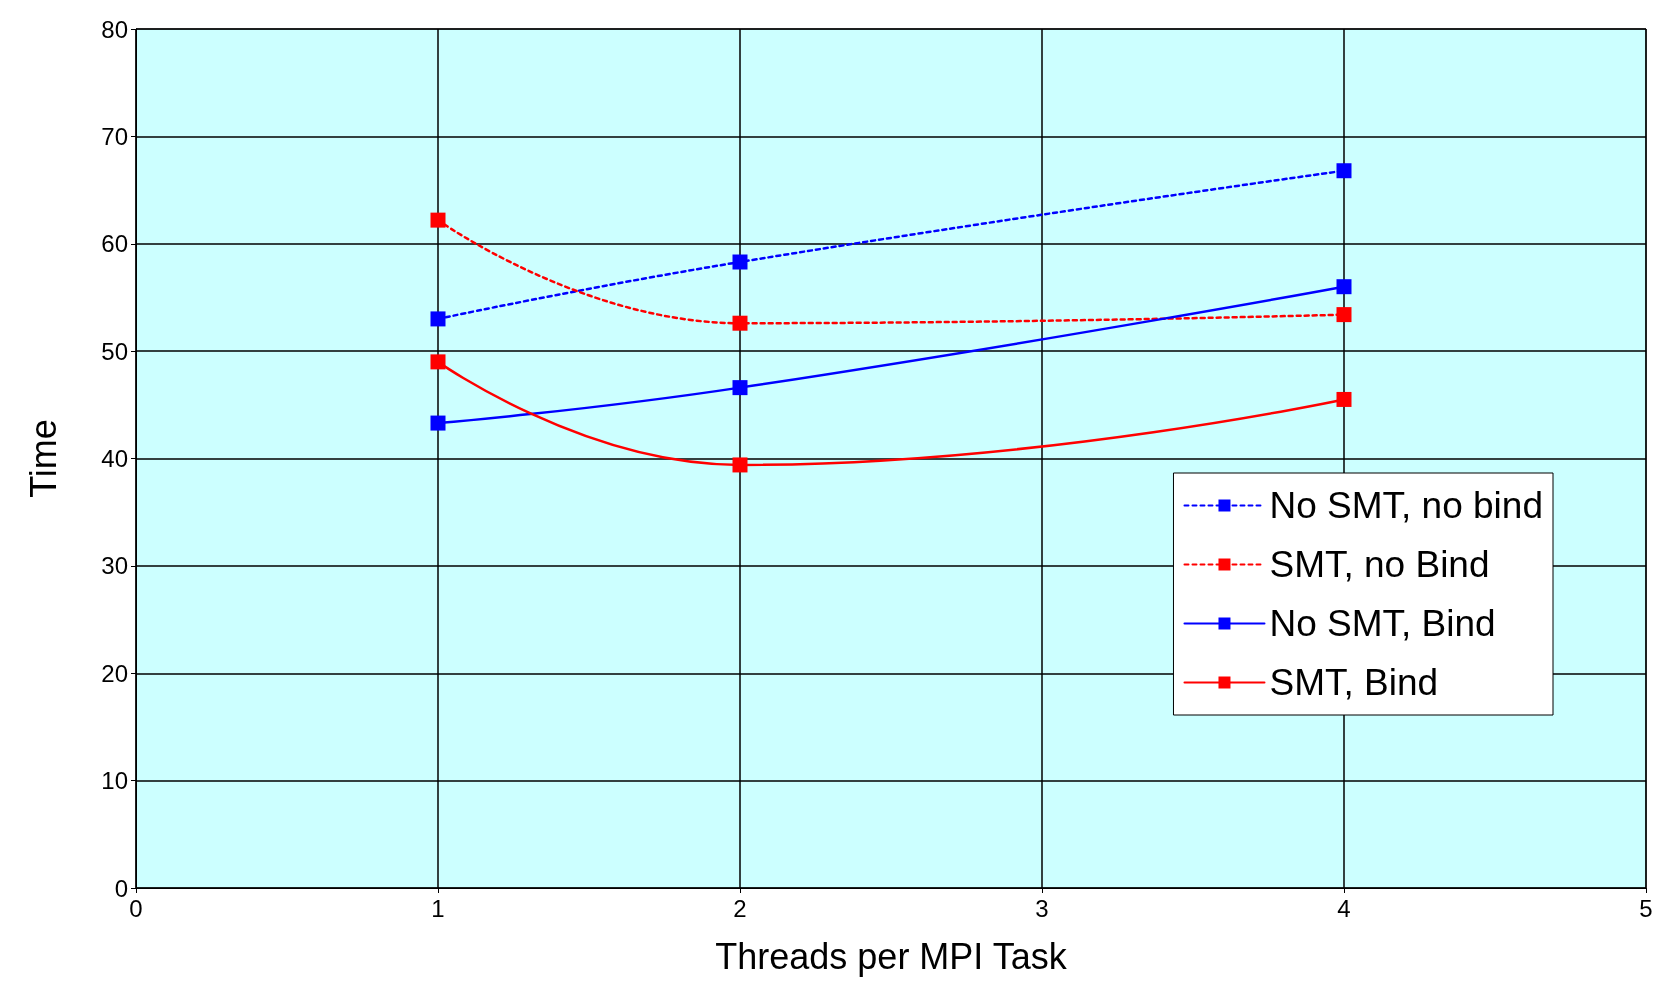  What do you see at coordinates (1382, 623) in the screenshot?
I see `legend-label: No SMT, Bind` at bounding box center [1382, 623].